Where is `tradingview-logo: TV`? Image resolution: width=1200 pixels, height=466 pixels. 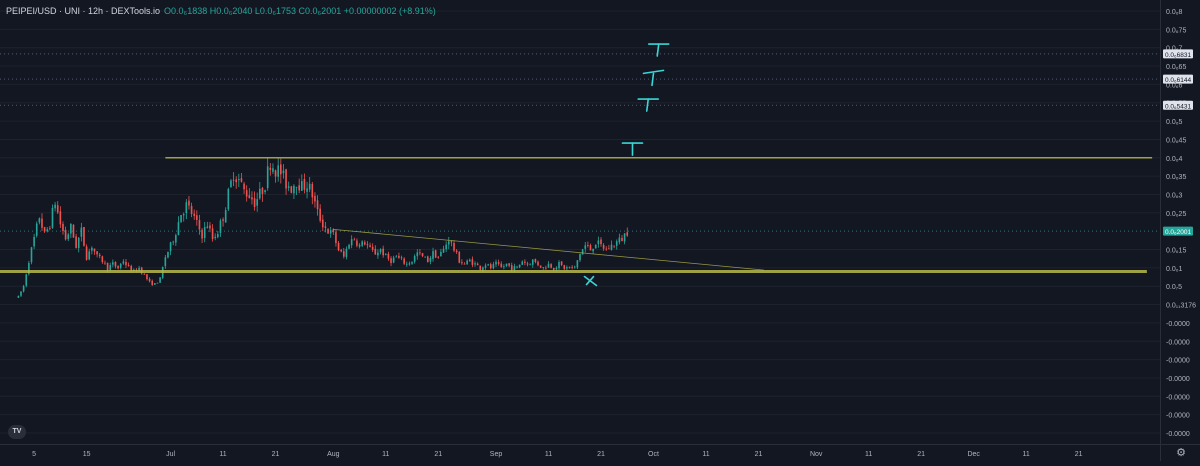
tradingview-logo: TV is located at coordinates (17, 432).